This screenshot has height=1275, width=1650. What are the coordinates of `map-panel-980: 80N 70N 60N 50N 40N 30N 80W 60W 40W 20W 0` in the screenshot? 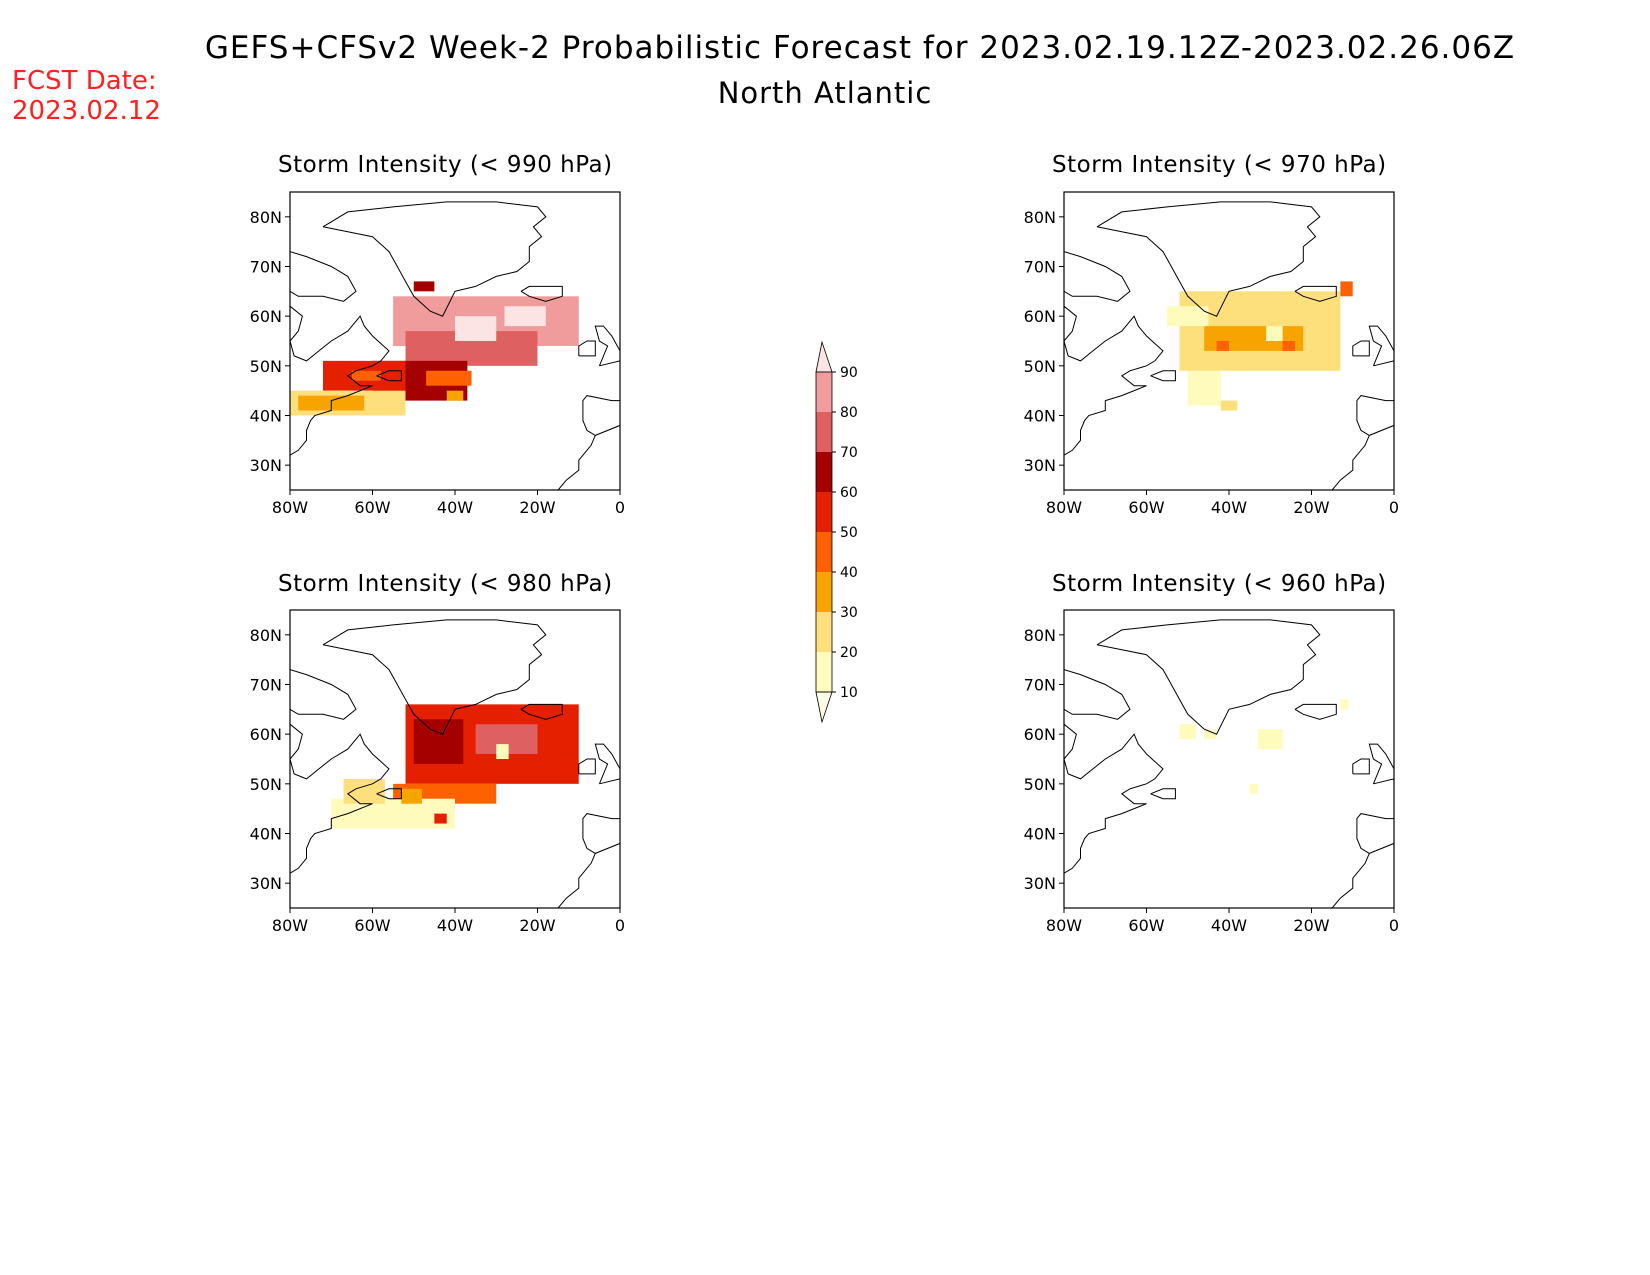 It's located at (437, 772).